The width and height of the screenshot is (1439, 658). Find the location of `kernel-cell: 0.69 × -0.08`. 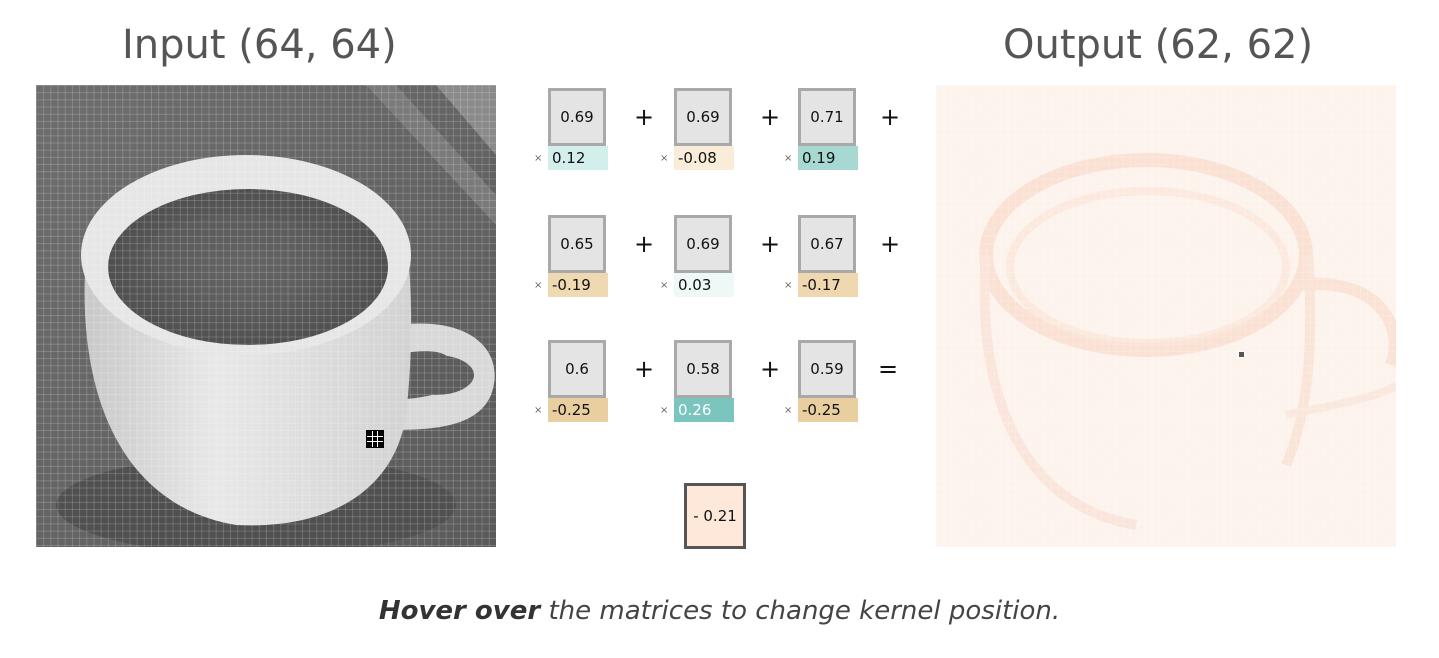

kernel-cell: 0.69 × -0.08 is located at coordinates (707, 138).